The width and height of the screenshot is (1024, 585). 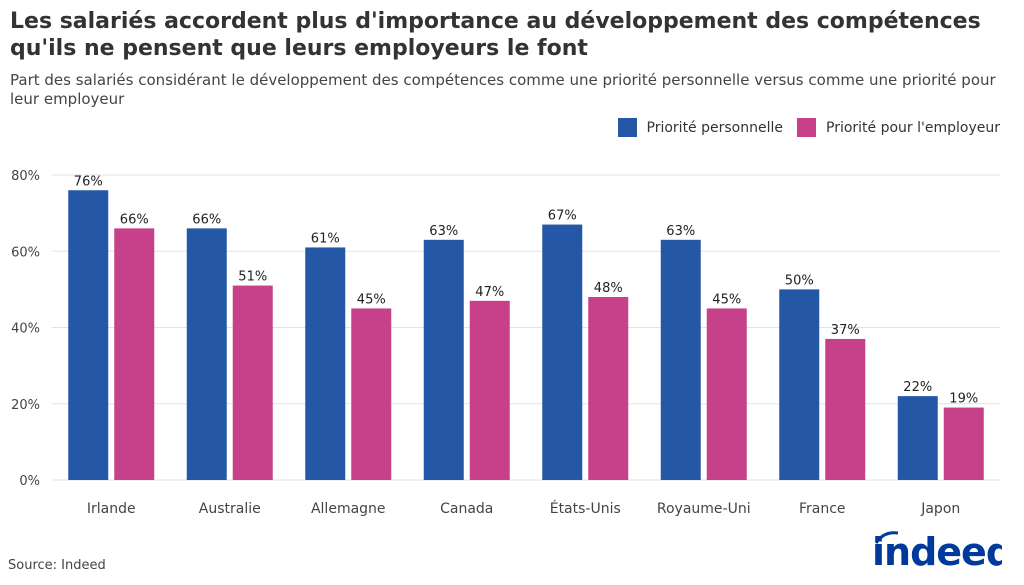 What do you see at coordinates (230, 509) in the screenshot?
I see `x-tick-label: Australie` at bounding box center [230, 509].